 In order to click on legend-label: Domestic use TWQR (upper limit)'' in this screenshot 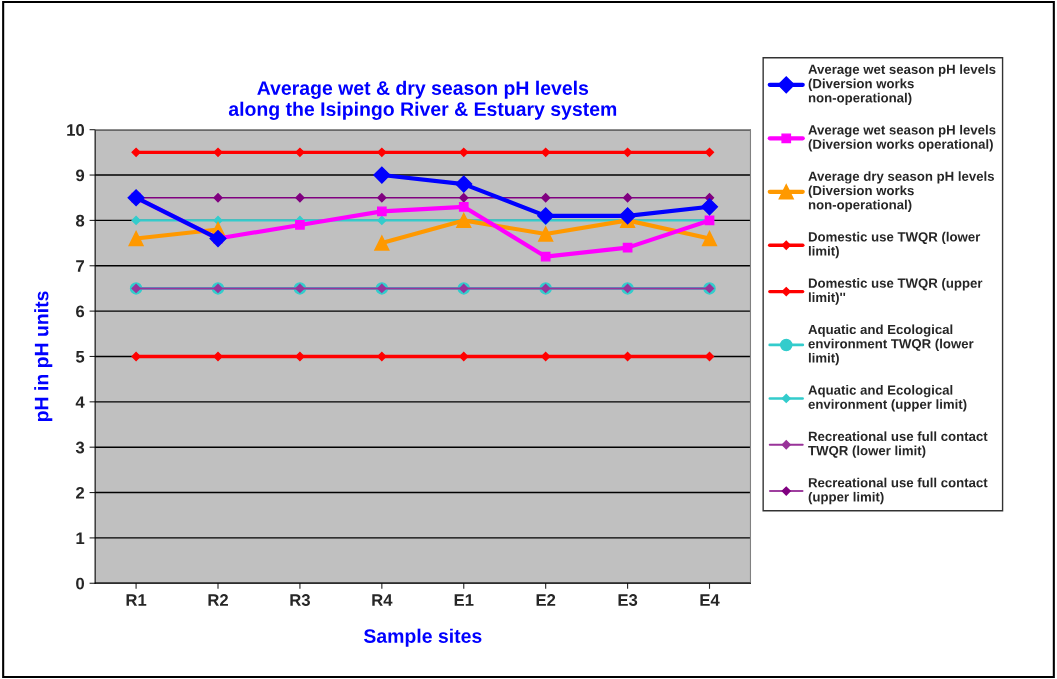, I will do `click(895, 291)`.